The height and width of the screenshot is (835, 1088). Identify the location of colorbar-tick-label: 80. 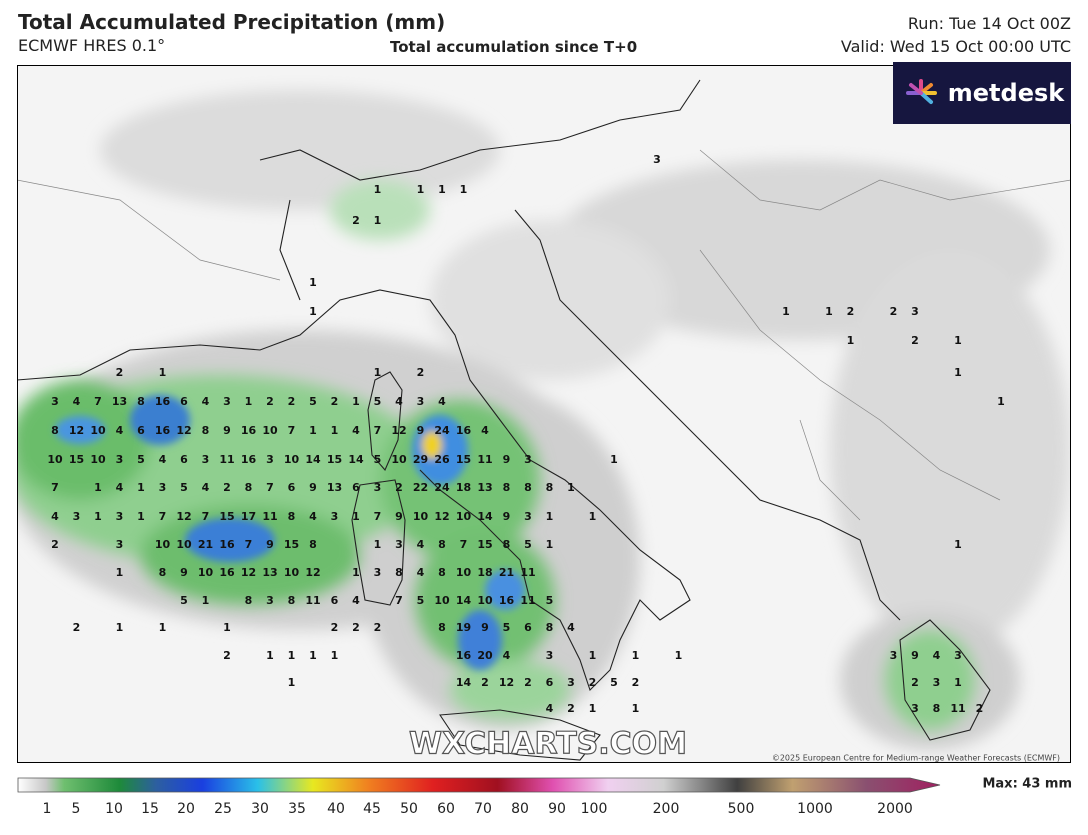
(520, 809).